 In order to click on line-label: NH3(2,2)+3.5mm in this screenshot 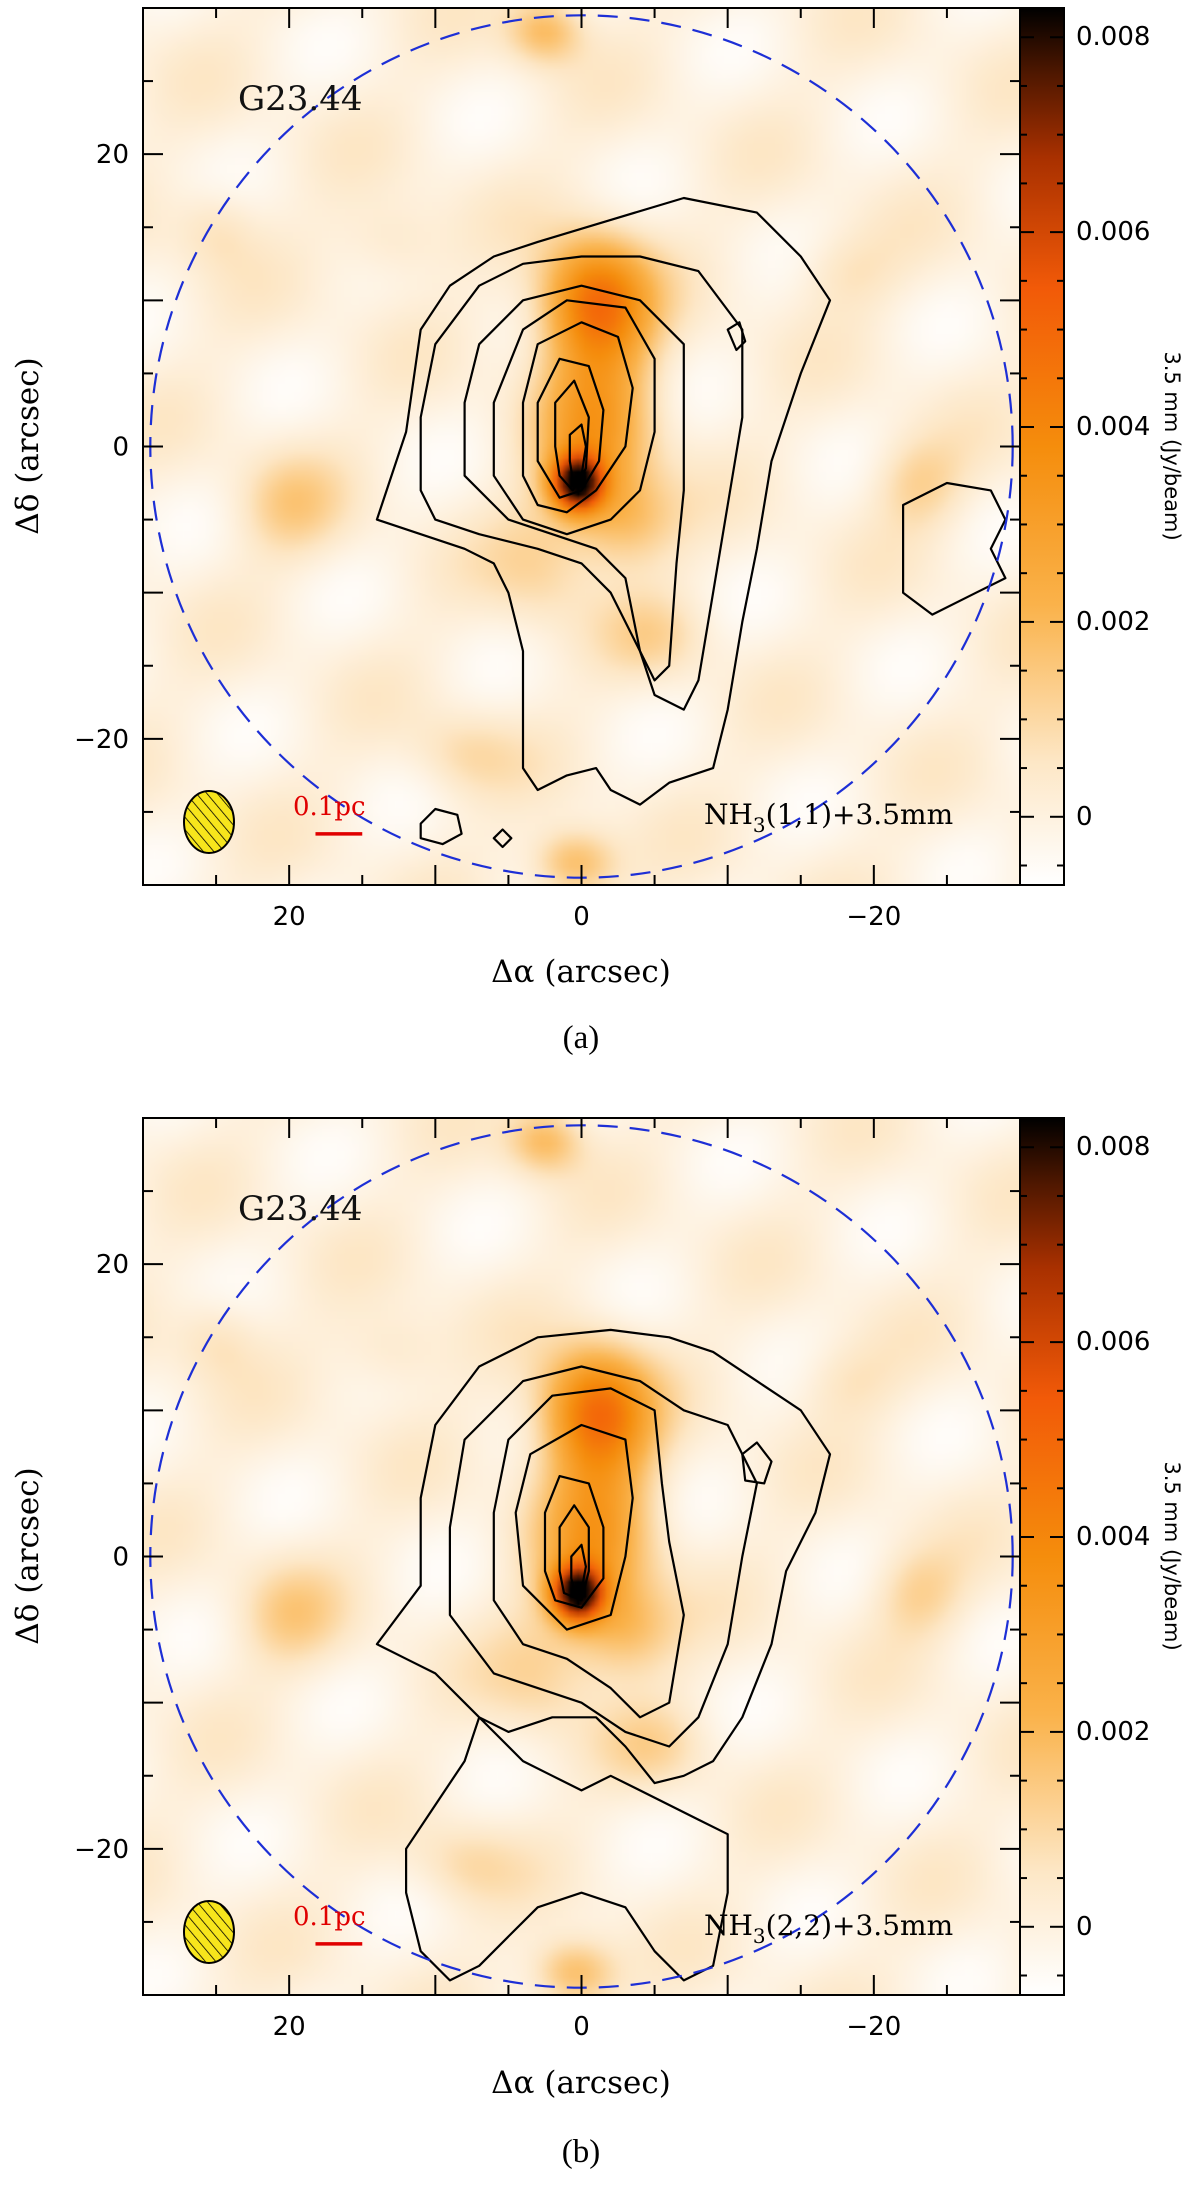, I will do `click(828, 1928)`.